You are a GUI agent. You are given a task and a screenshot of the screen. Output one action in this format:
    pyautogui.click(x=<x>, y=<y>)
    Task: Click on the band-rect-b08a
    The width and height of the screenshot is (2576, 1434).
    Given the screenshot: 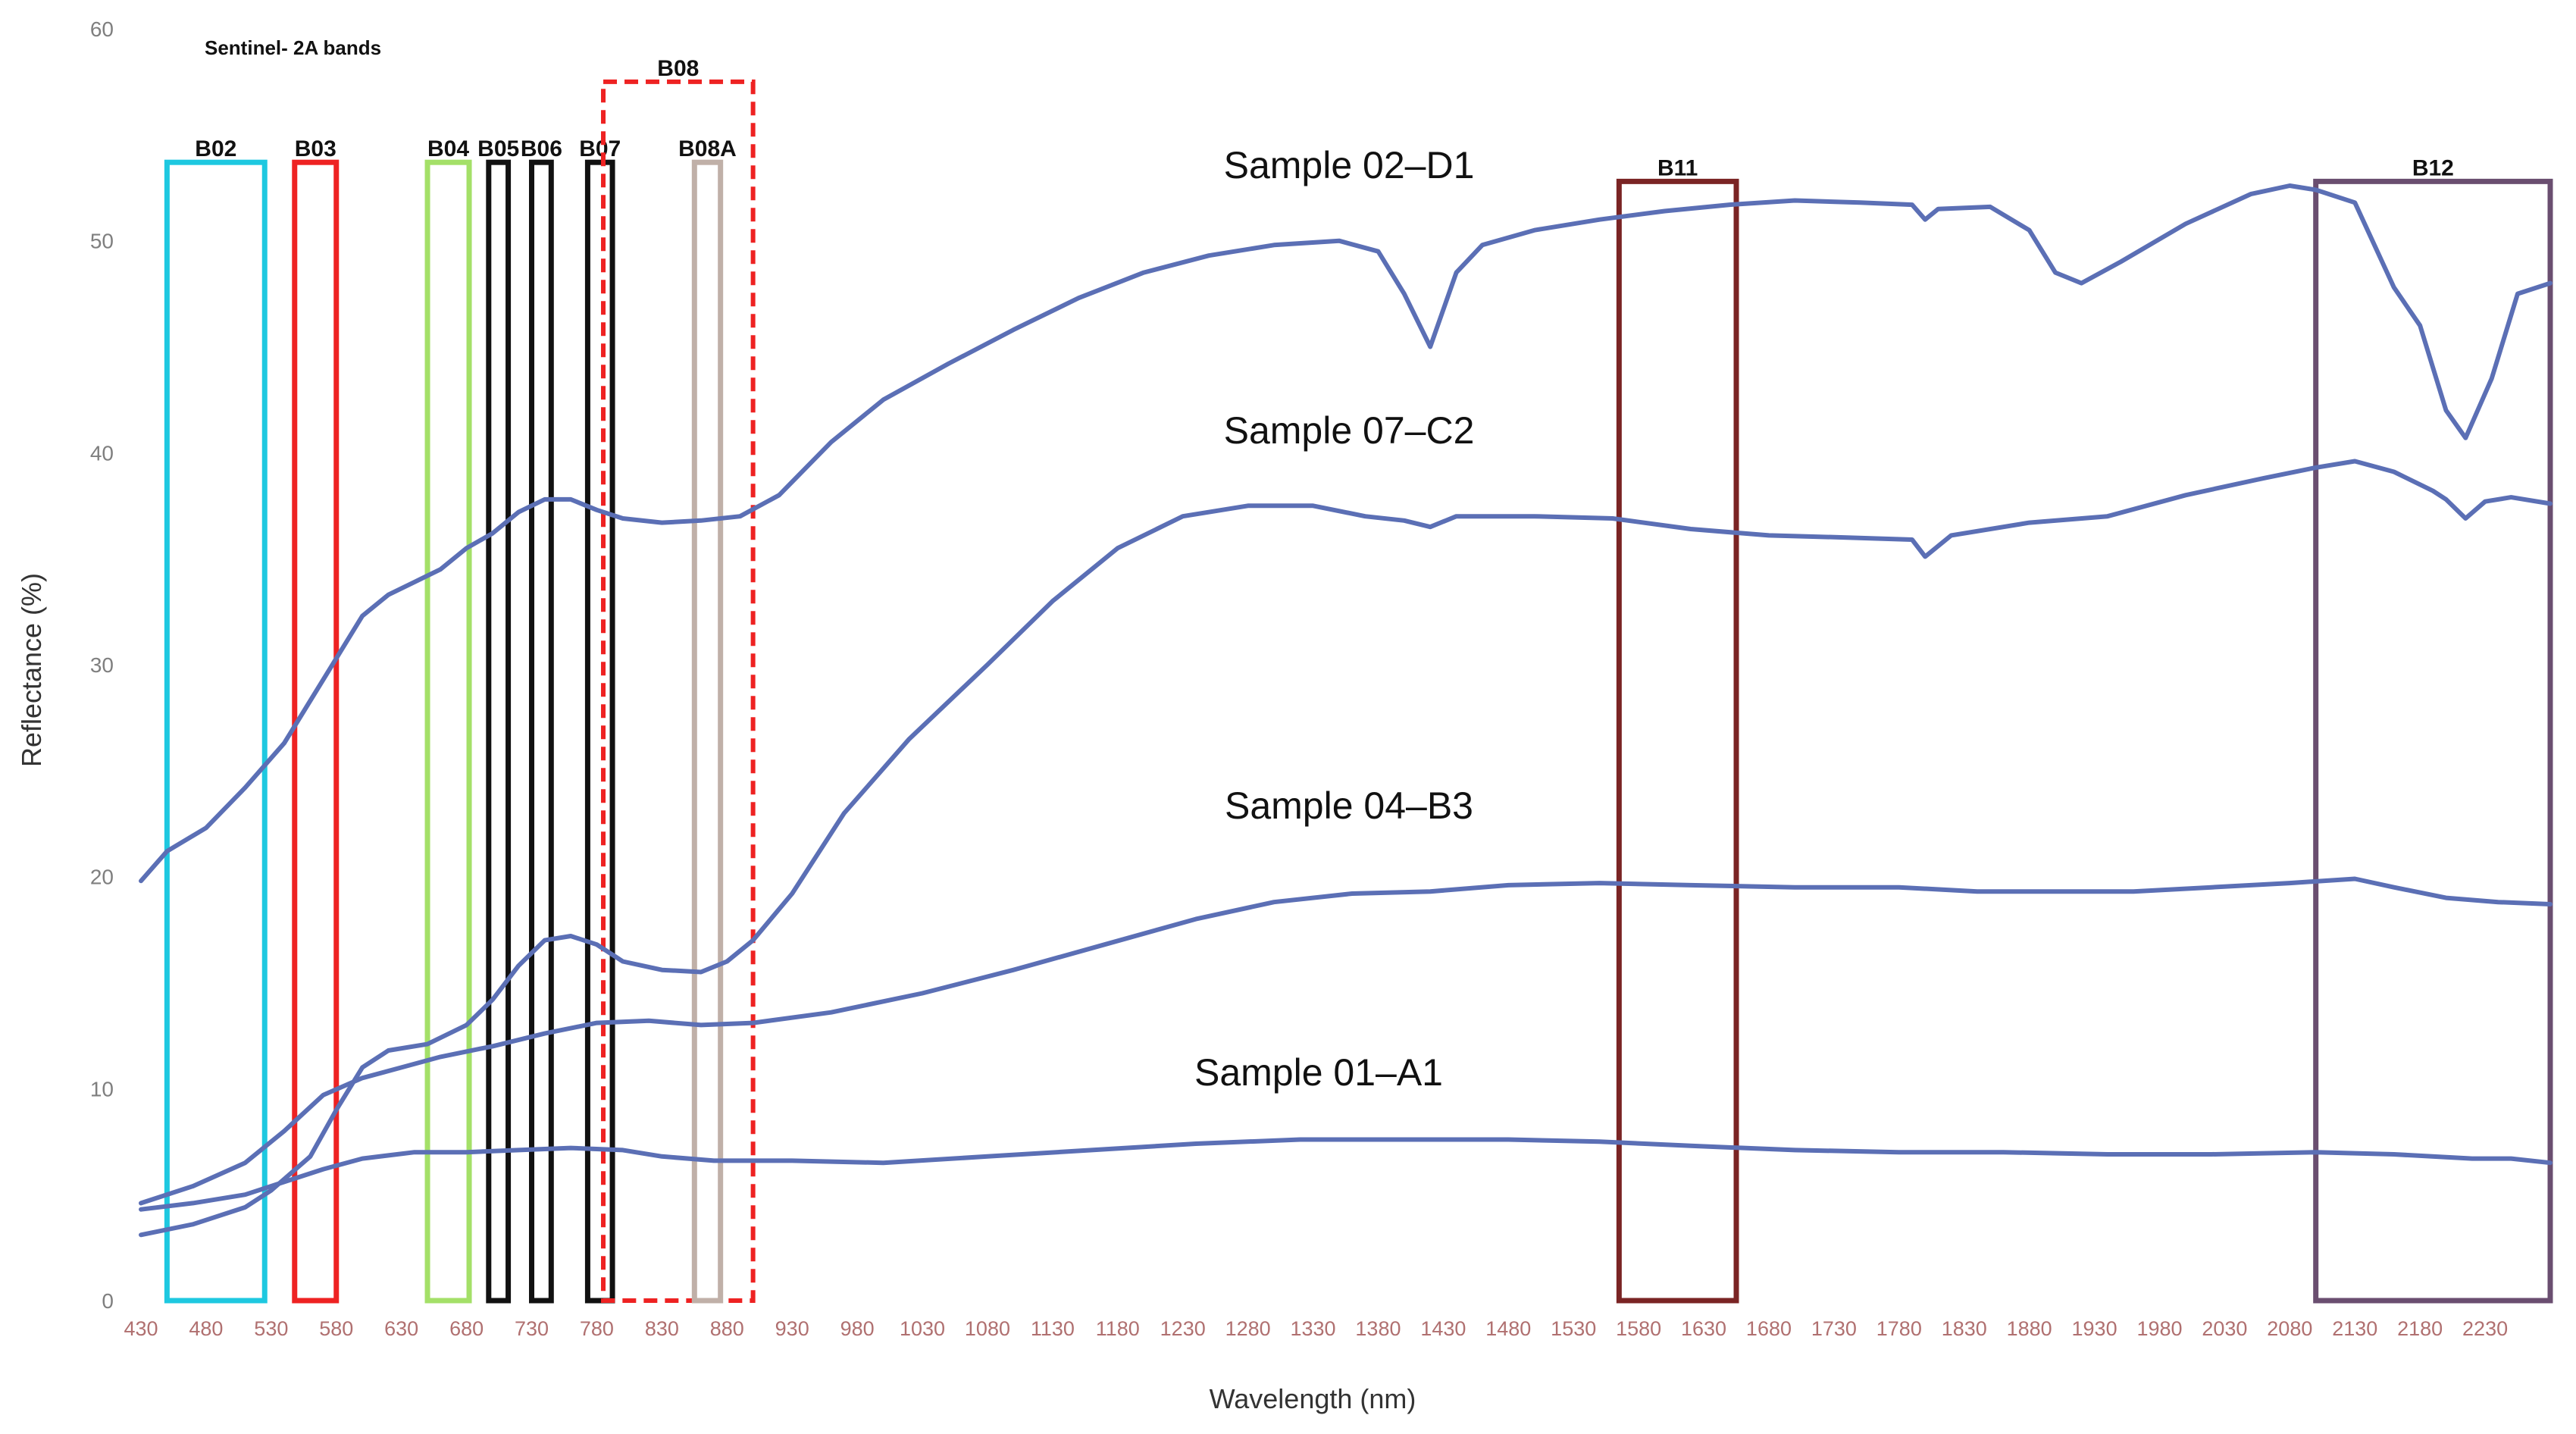 What is the action you would take?
    pyautogui.click(x=707, y=731)
    